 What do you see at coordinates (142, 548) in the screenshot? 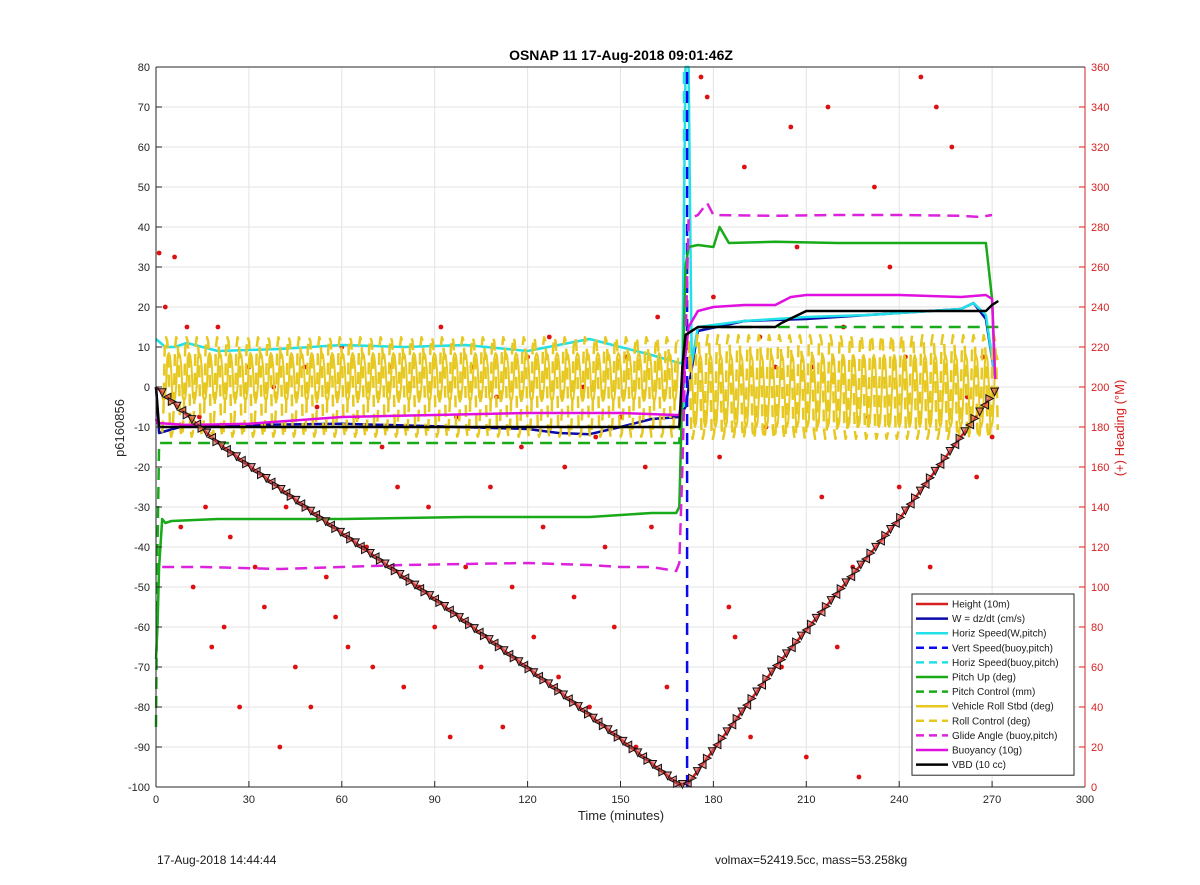
I see `y-tick-label: -40` at bounding box center [142, 548].